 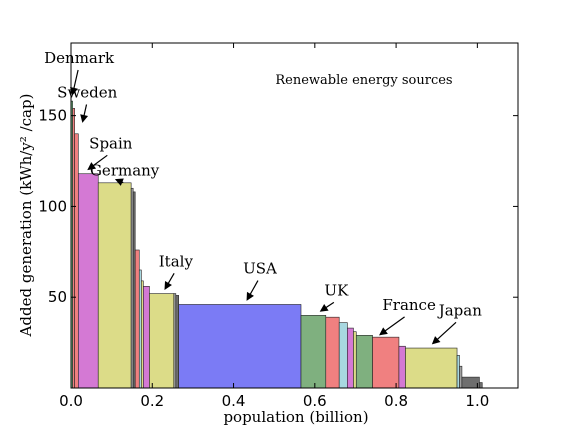 What do you see at coordinates (57, 297) in the screenshot?
I see `y-tick-label: 50` at bounding box center [57, 297].